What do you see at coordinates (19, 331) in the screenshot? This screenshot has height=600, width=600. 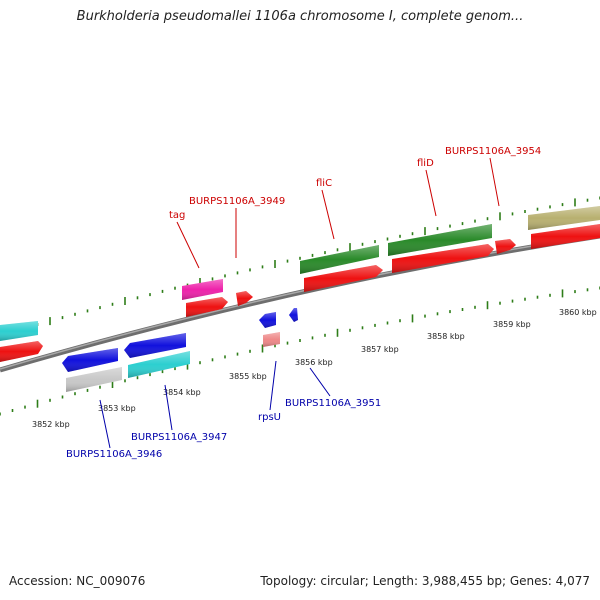 I see `gene-cyan-fwd-left` at bounding box center [19, 331].